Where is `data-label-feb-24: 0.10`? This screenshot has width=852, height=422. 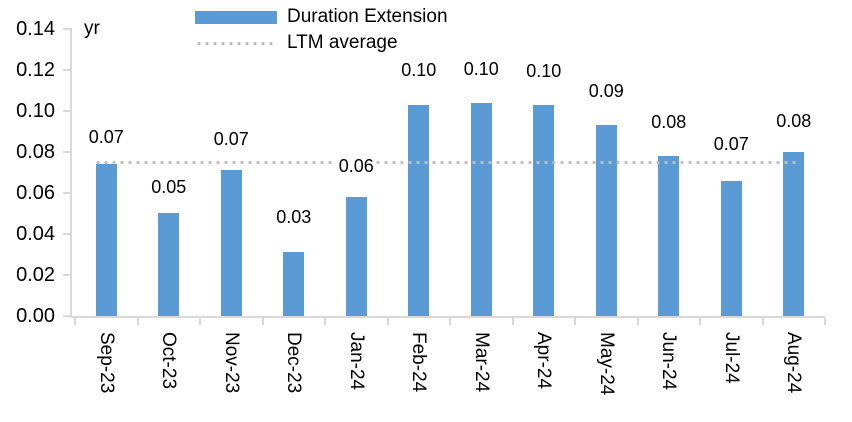
data-label-feb-24: 0.10 is located at coordinates (419, 70).